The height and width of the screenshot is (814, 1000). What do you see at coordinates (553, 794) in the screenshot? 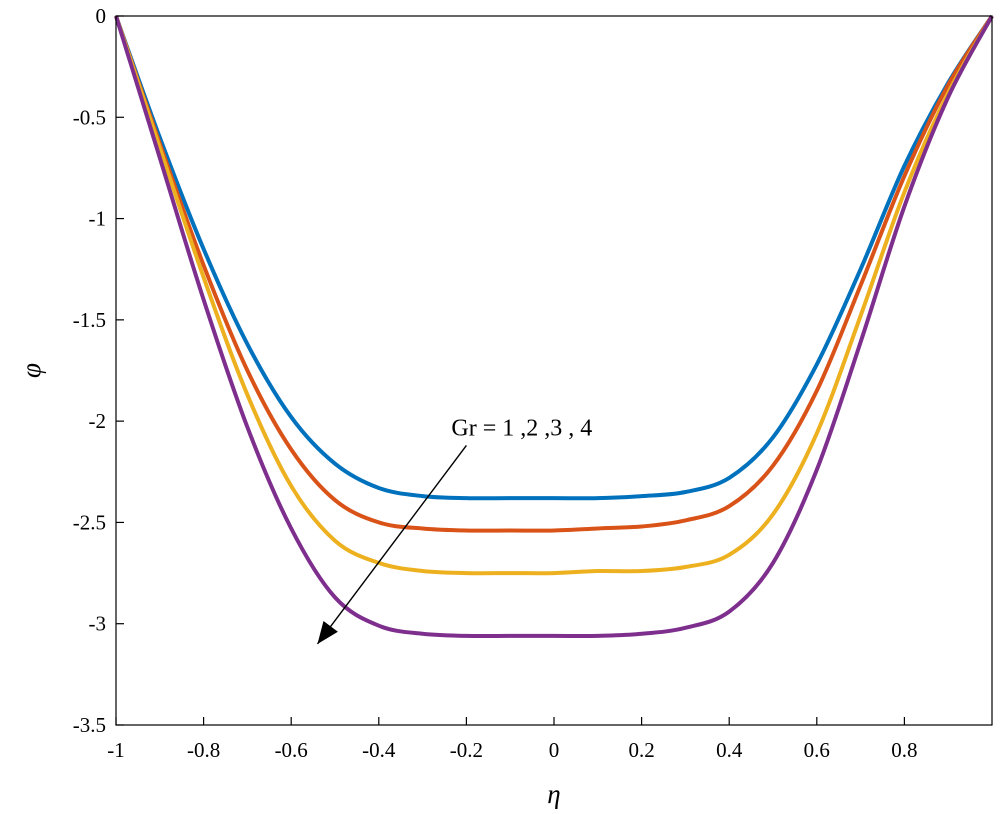
I see `x-axis-label: η` at bounding box center [553, 794].